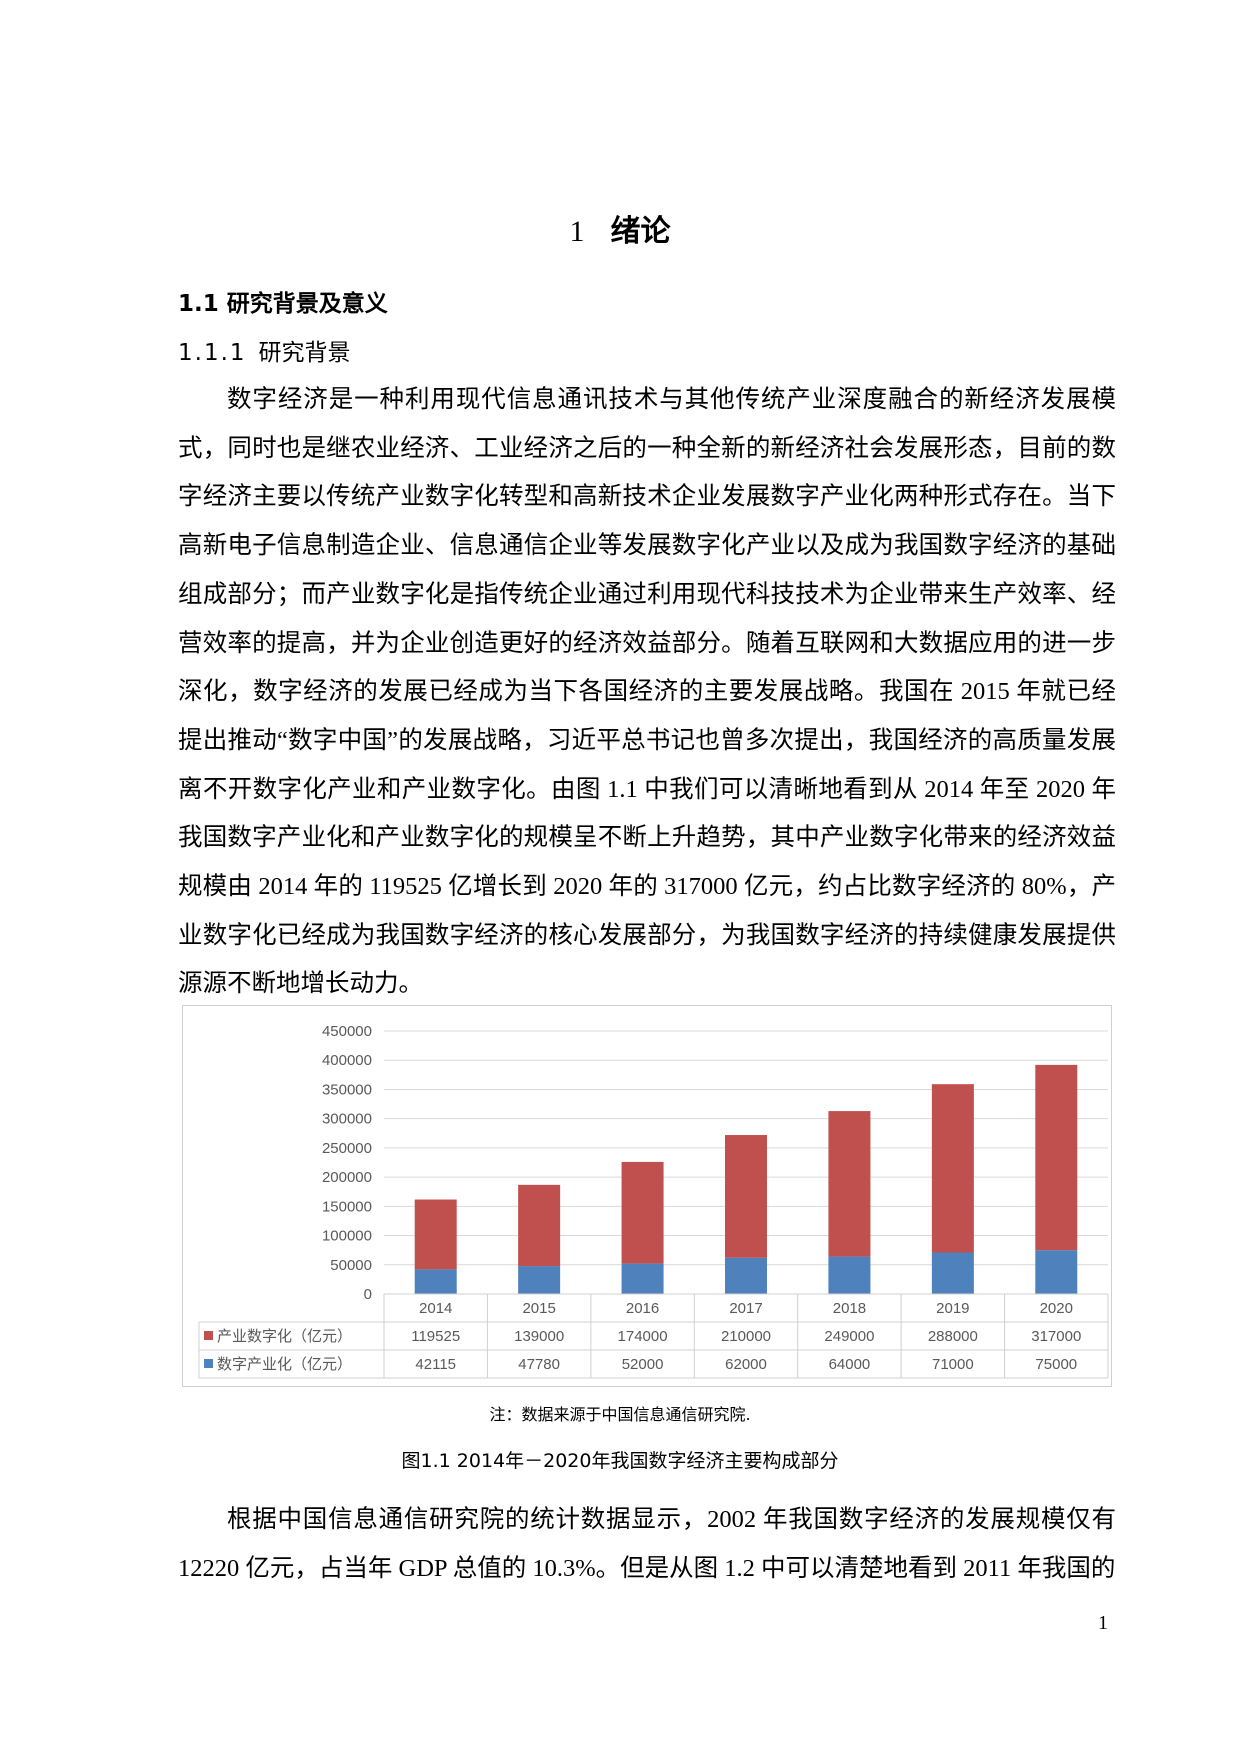 This screenshot has width=1240, height=1754. I want to click on figure-note: 注：数据来源于中国信息通信研究院., so click(620, 1414).